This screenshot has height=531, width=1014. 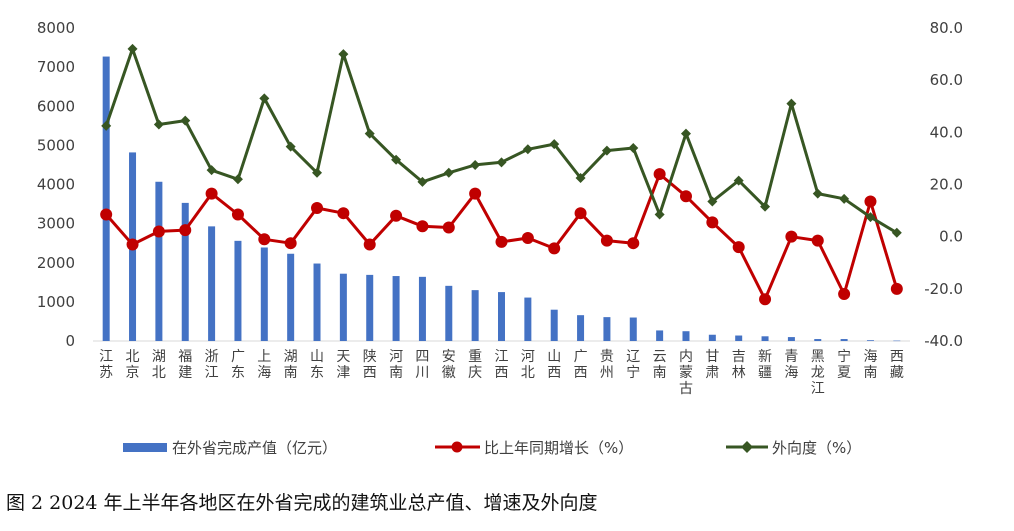 What do you see at coordinates (607, 365) in the screenshot?
I see `category-label: 贵州` at bounding box center [607, 365].